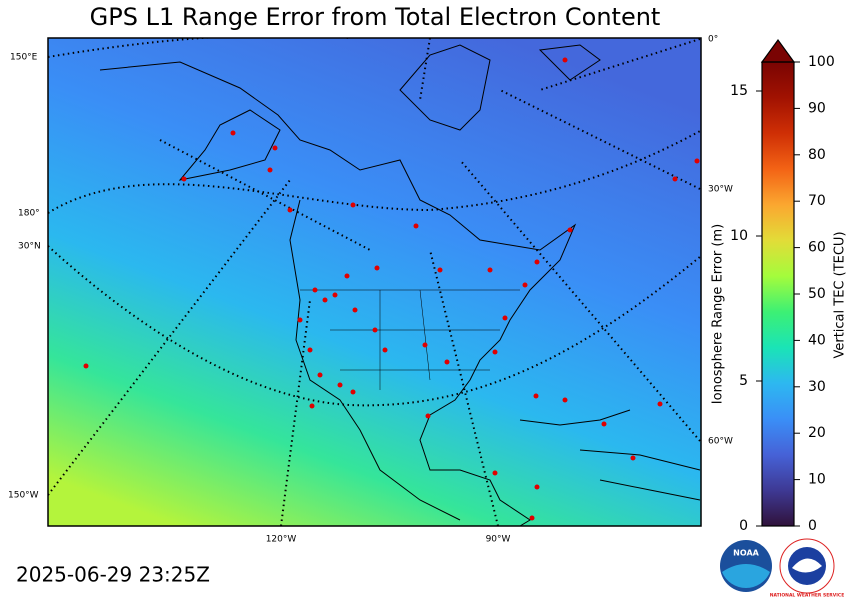 The image size is (855, 603). Describe the element at coordinates (739, 91) in the screenshot. I see `range-tick-label: 15` at that location.